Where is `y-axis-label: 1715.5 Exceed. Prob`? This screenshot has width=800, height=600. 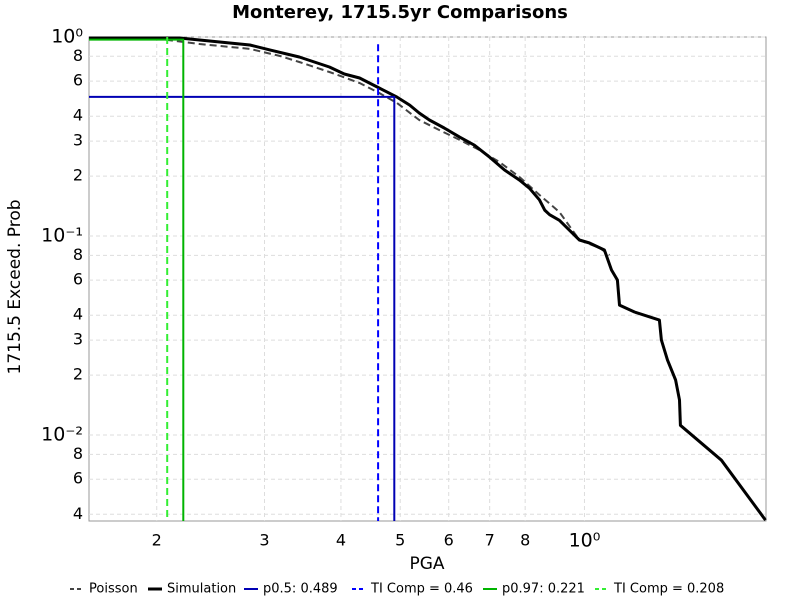
y-axis-label: 1715.5 Exceed. Prob is located at coordinates (15, 286).